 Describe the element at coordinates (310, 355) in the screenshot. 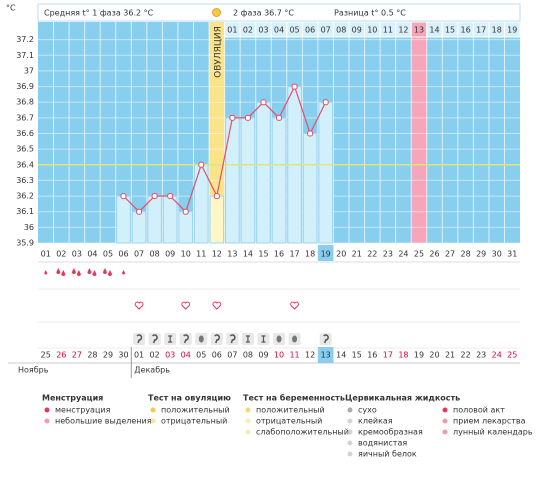

I see `date-label: 12` at that location.